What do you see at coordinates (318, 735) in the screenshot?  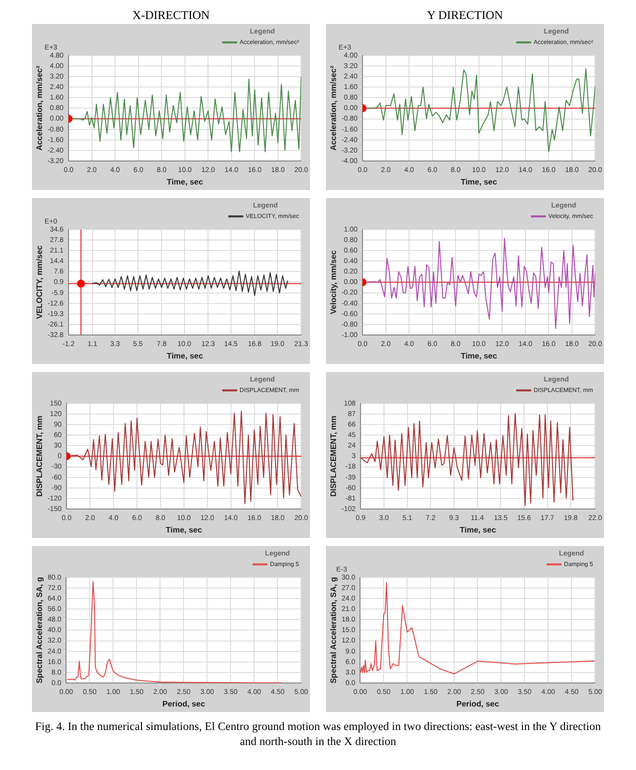 I see `caption: Fig. 4. In the numerical simulations, El Centro ground motion was employed in two directions: east-west in the Y direction and north-south in the X direction` at bounding box center [318, 735].